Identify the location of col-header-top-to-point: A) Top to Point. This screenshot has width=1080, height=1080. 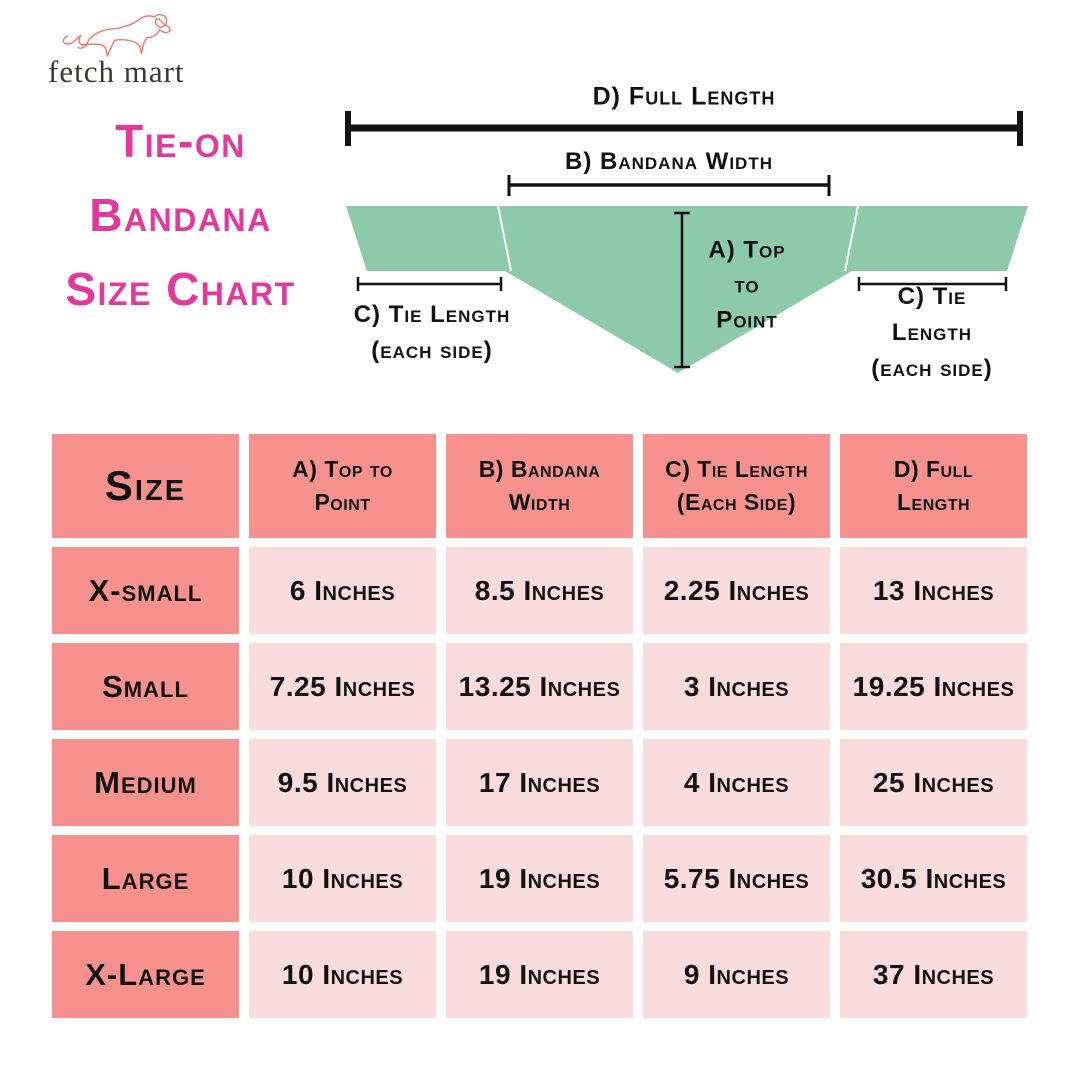
(342, 486).